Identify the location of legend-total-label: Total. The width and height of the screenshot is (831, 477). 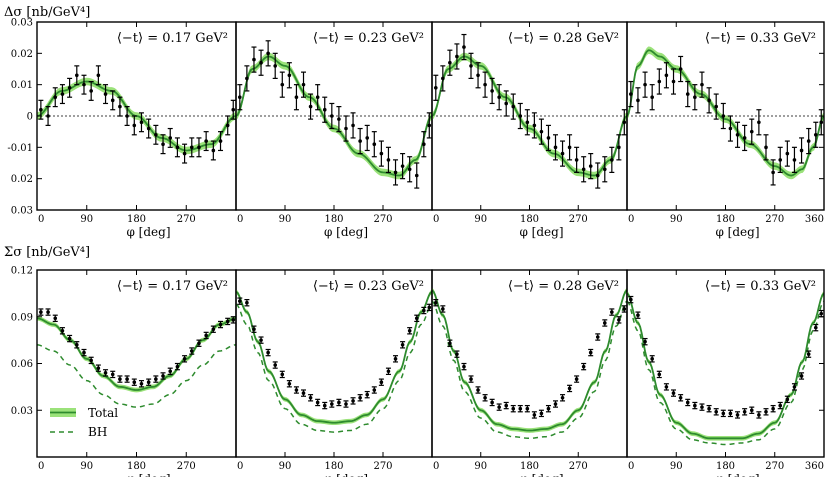
(103, 413).